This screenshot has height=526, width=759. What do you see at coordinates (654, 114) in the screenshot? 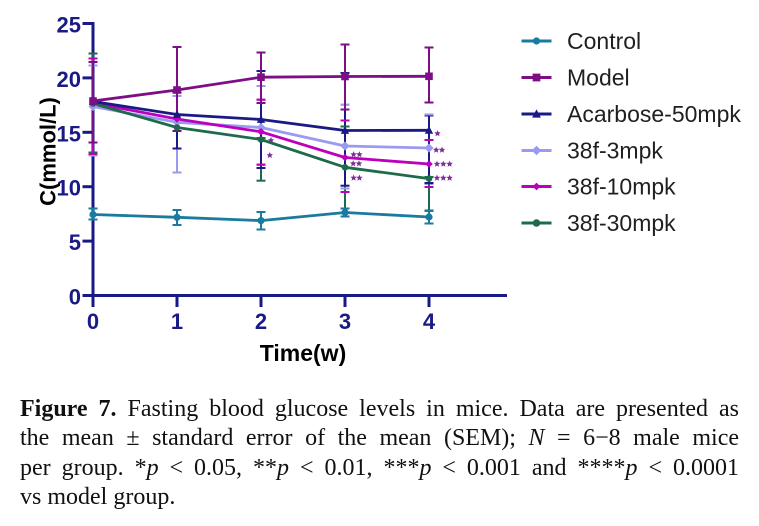
I see `svg-text: Acarbose-50mpk` at bounding box center [654, 114].